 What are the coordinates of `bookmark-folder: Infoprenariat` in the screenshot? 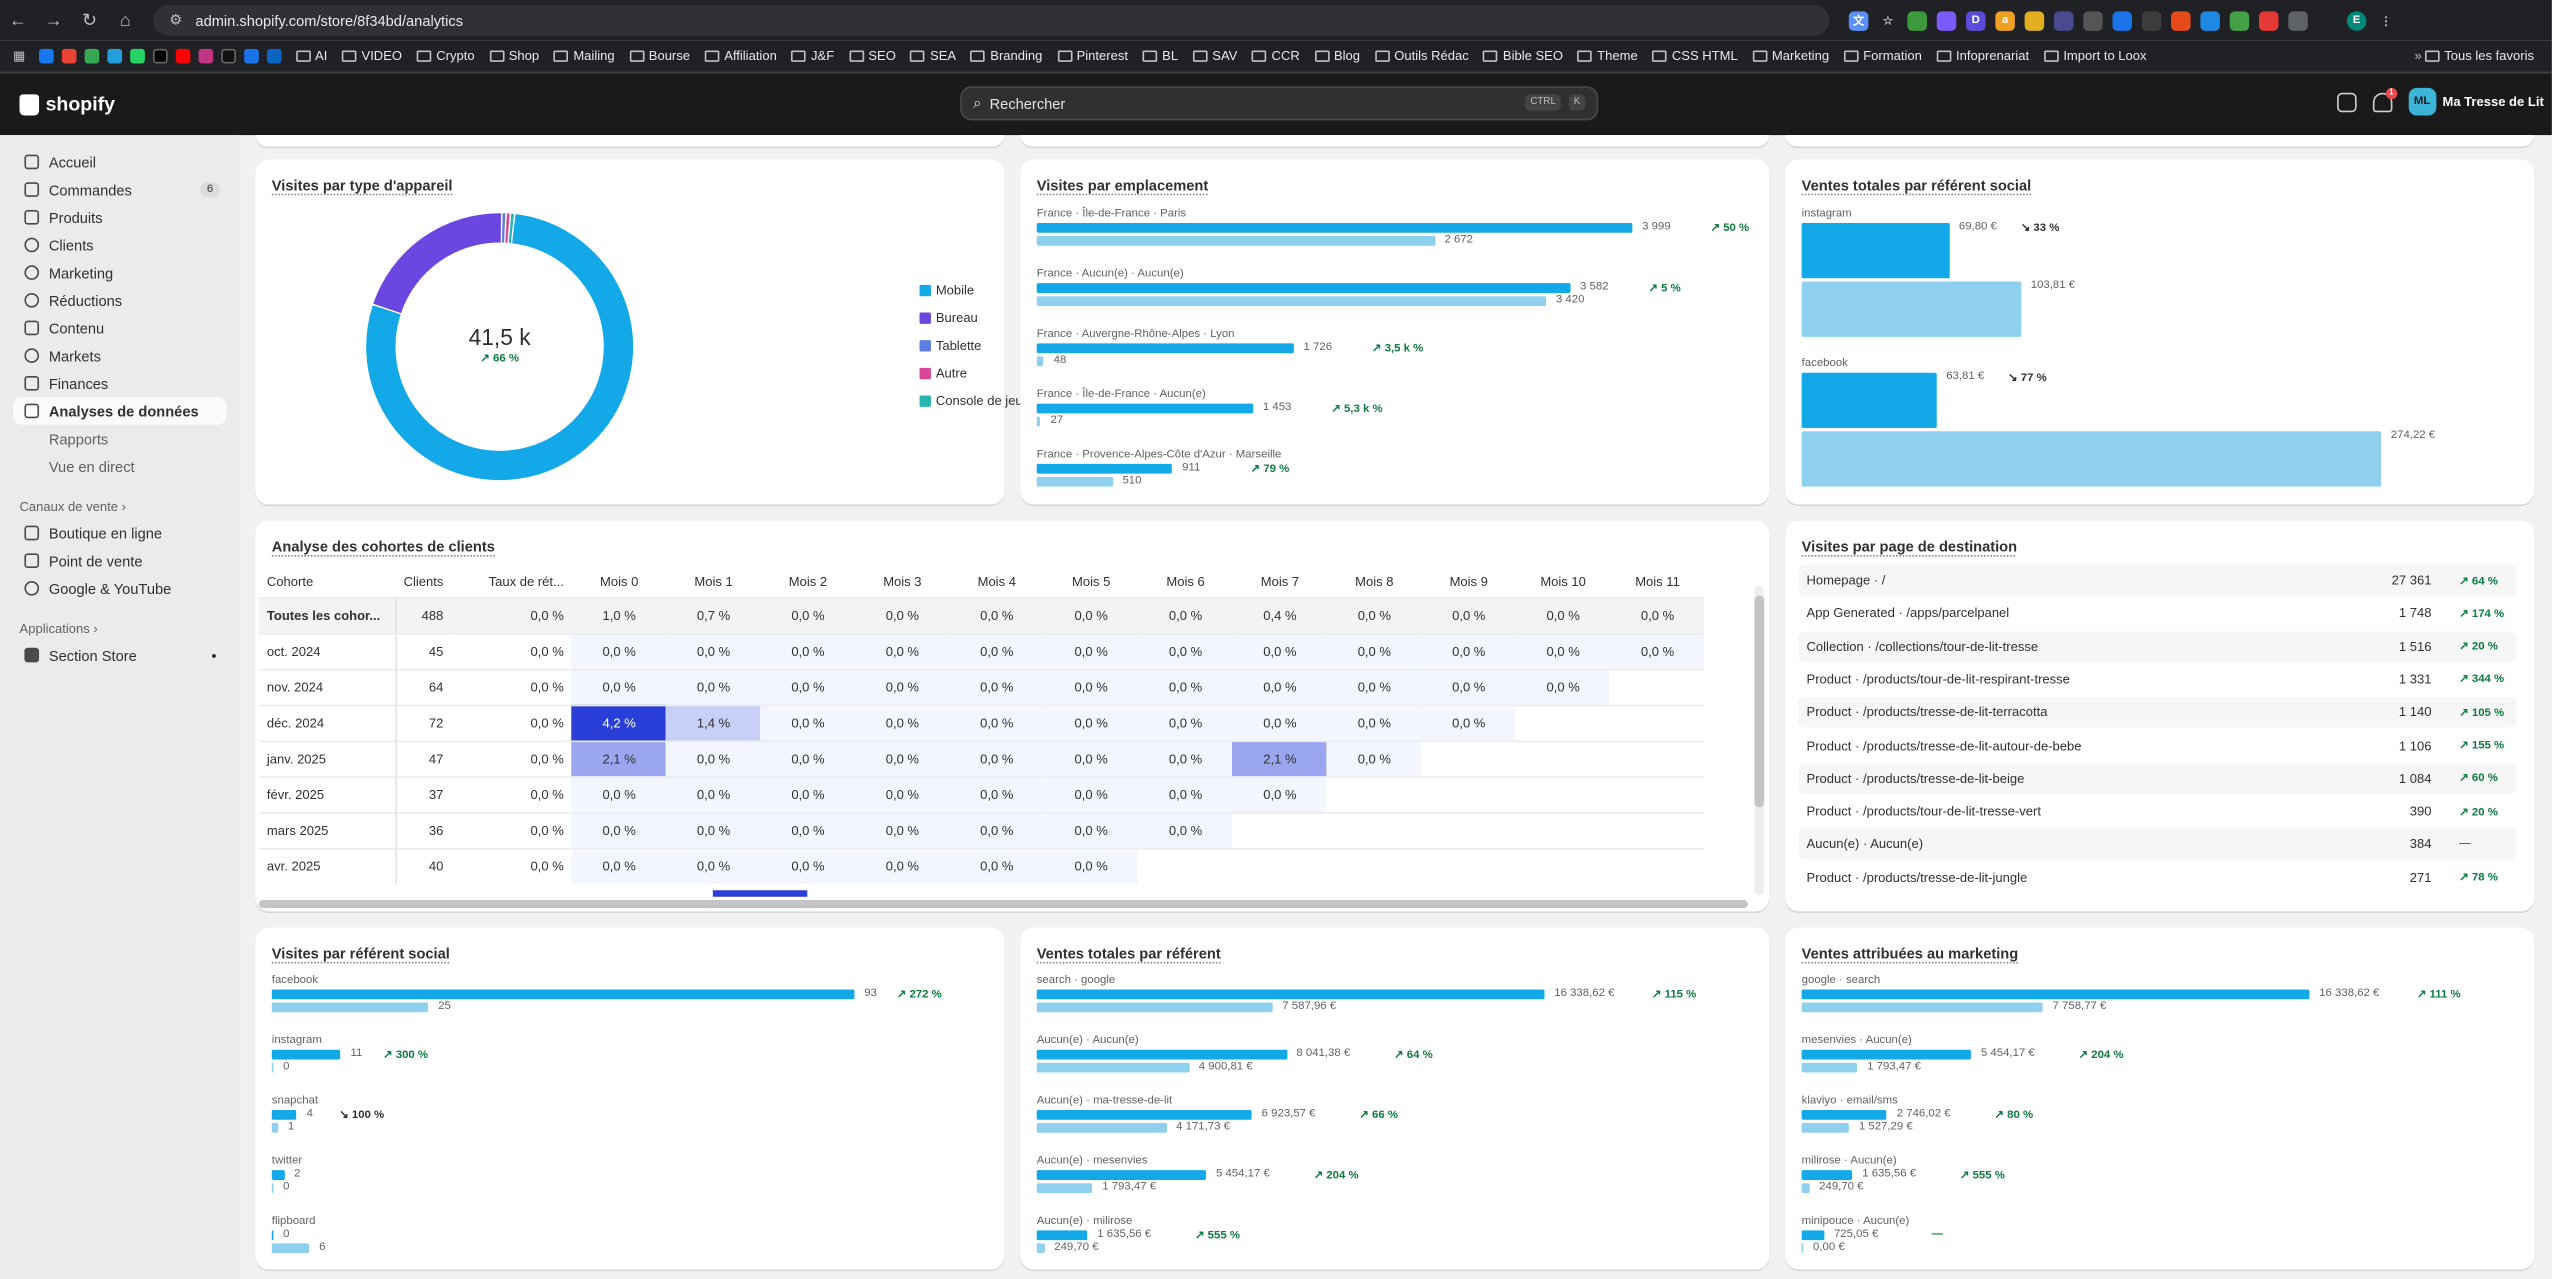 It's located at (1982, 56).